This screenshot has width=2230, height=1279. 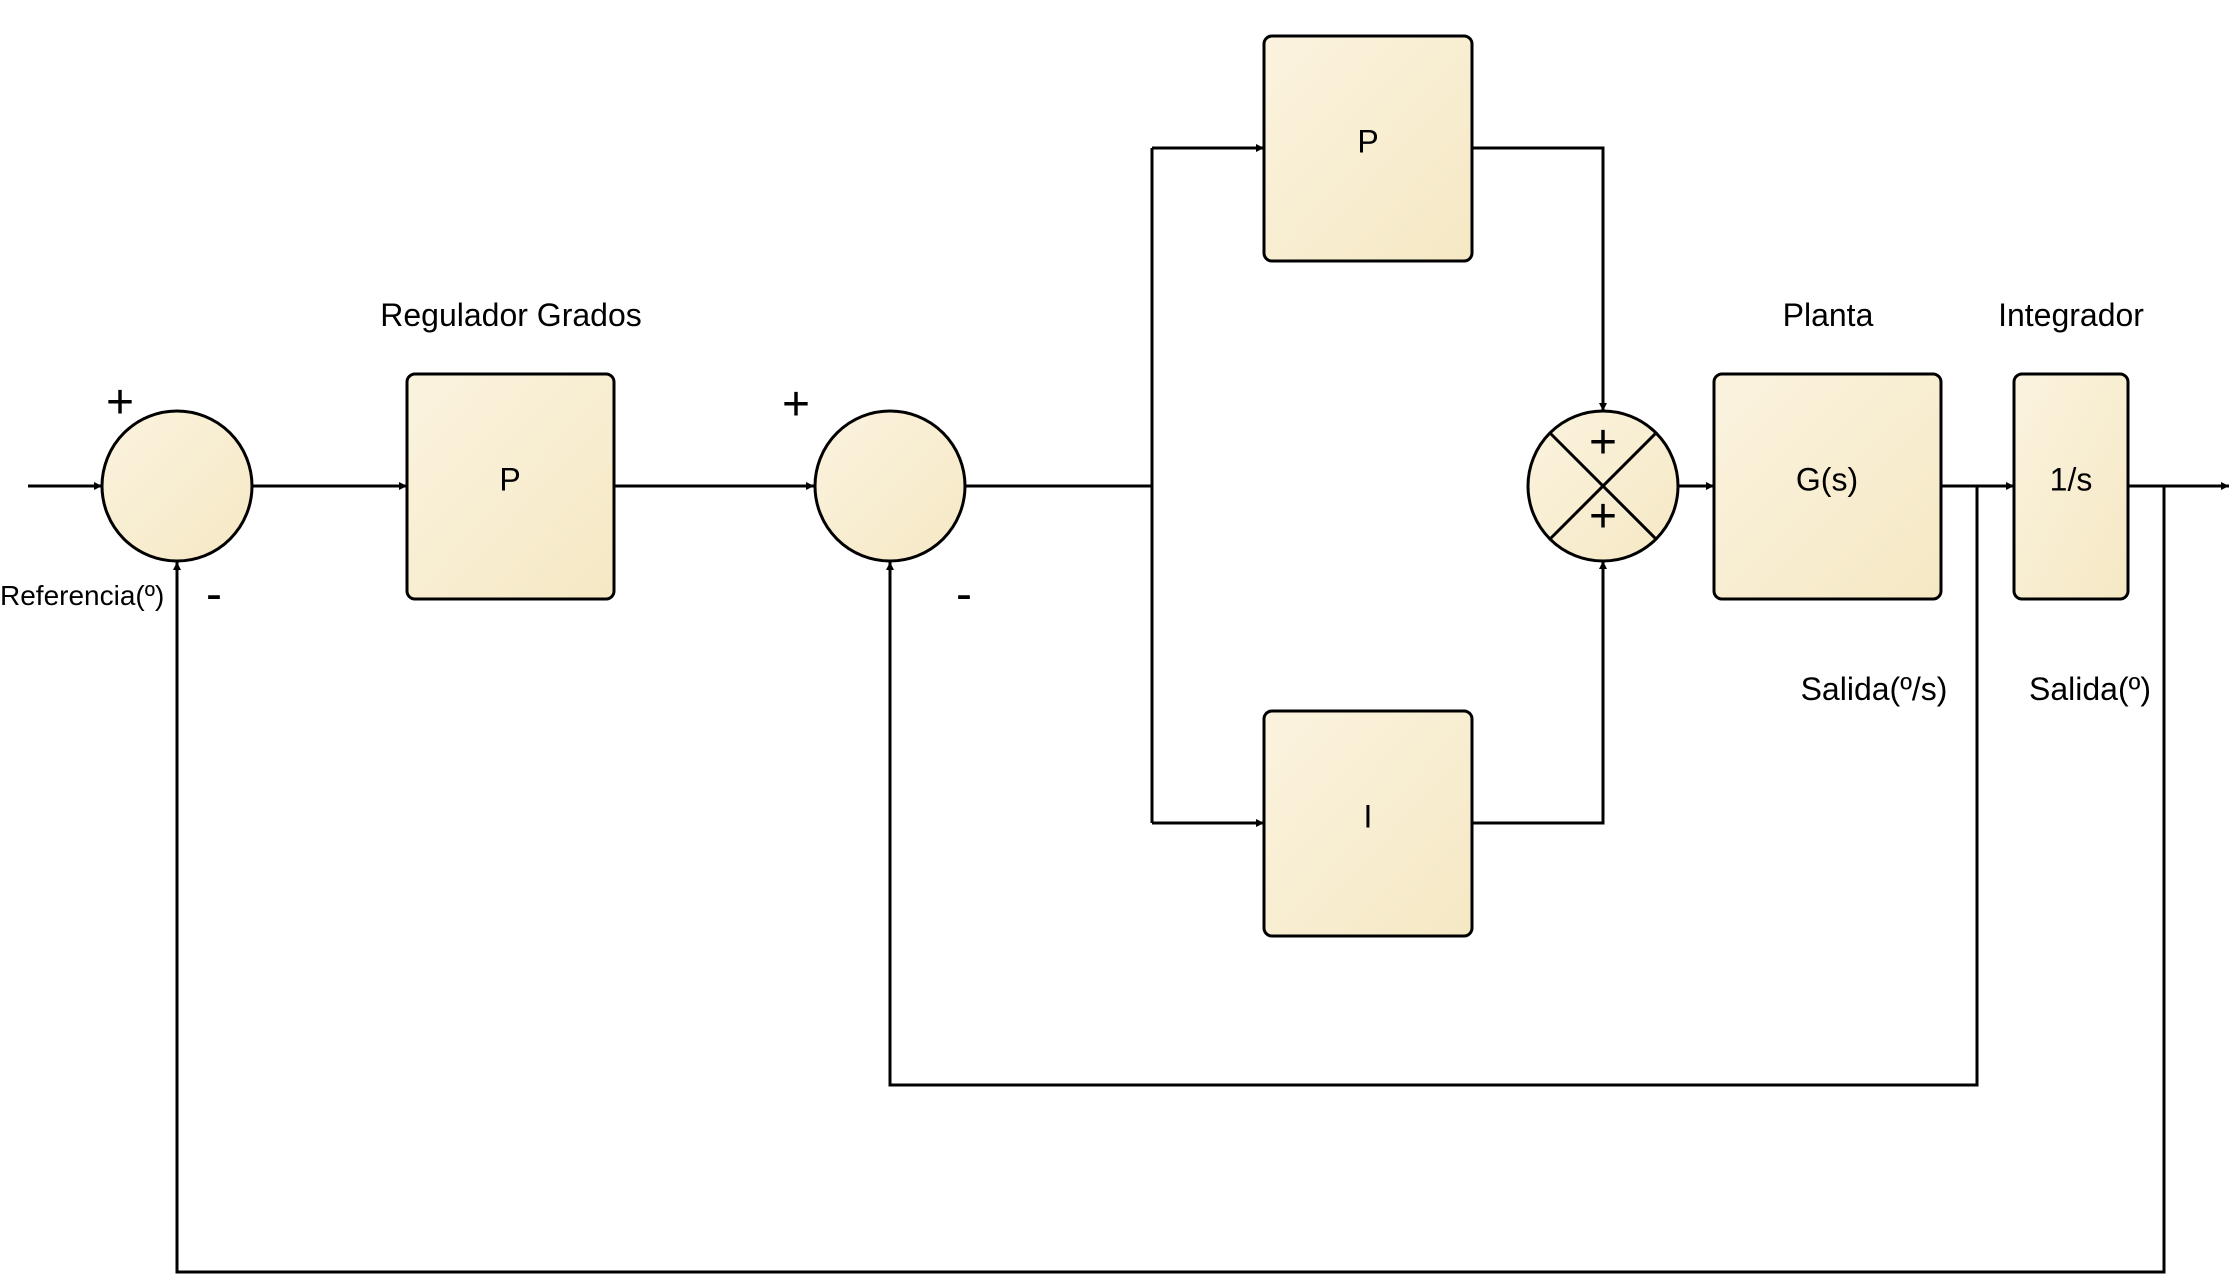 I want to click on outer-regulator-block, so click(x=510, y=486).